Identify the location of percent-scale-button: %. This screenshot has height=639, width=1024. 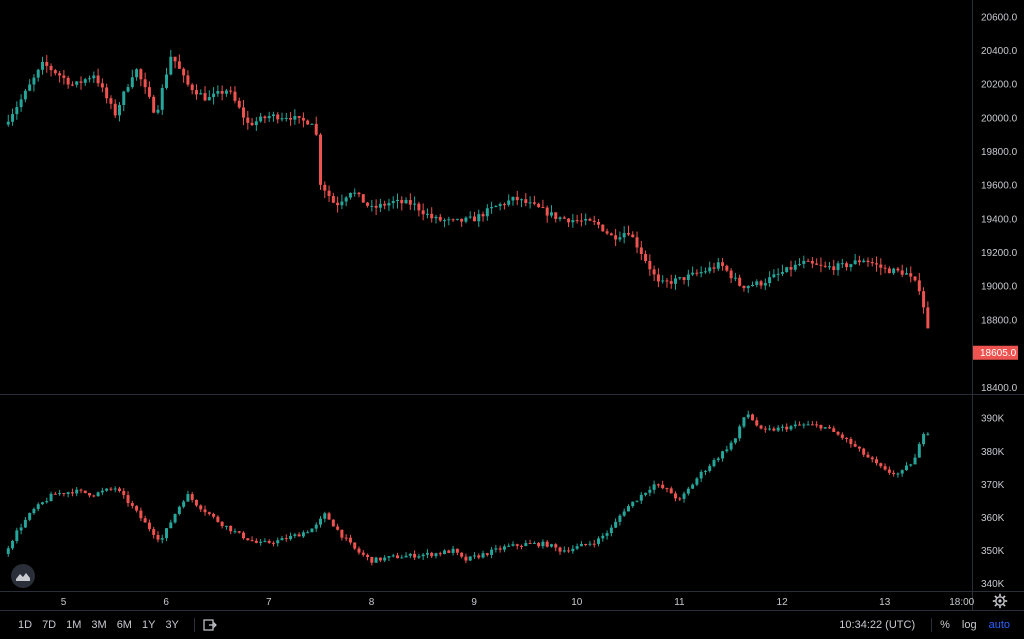
(945, 625).